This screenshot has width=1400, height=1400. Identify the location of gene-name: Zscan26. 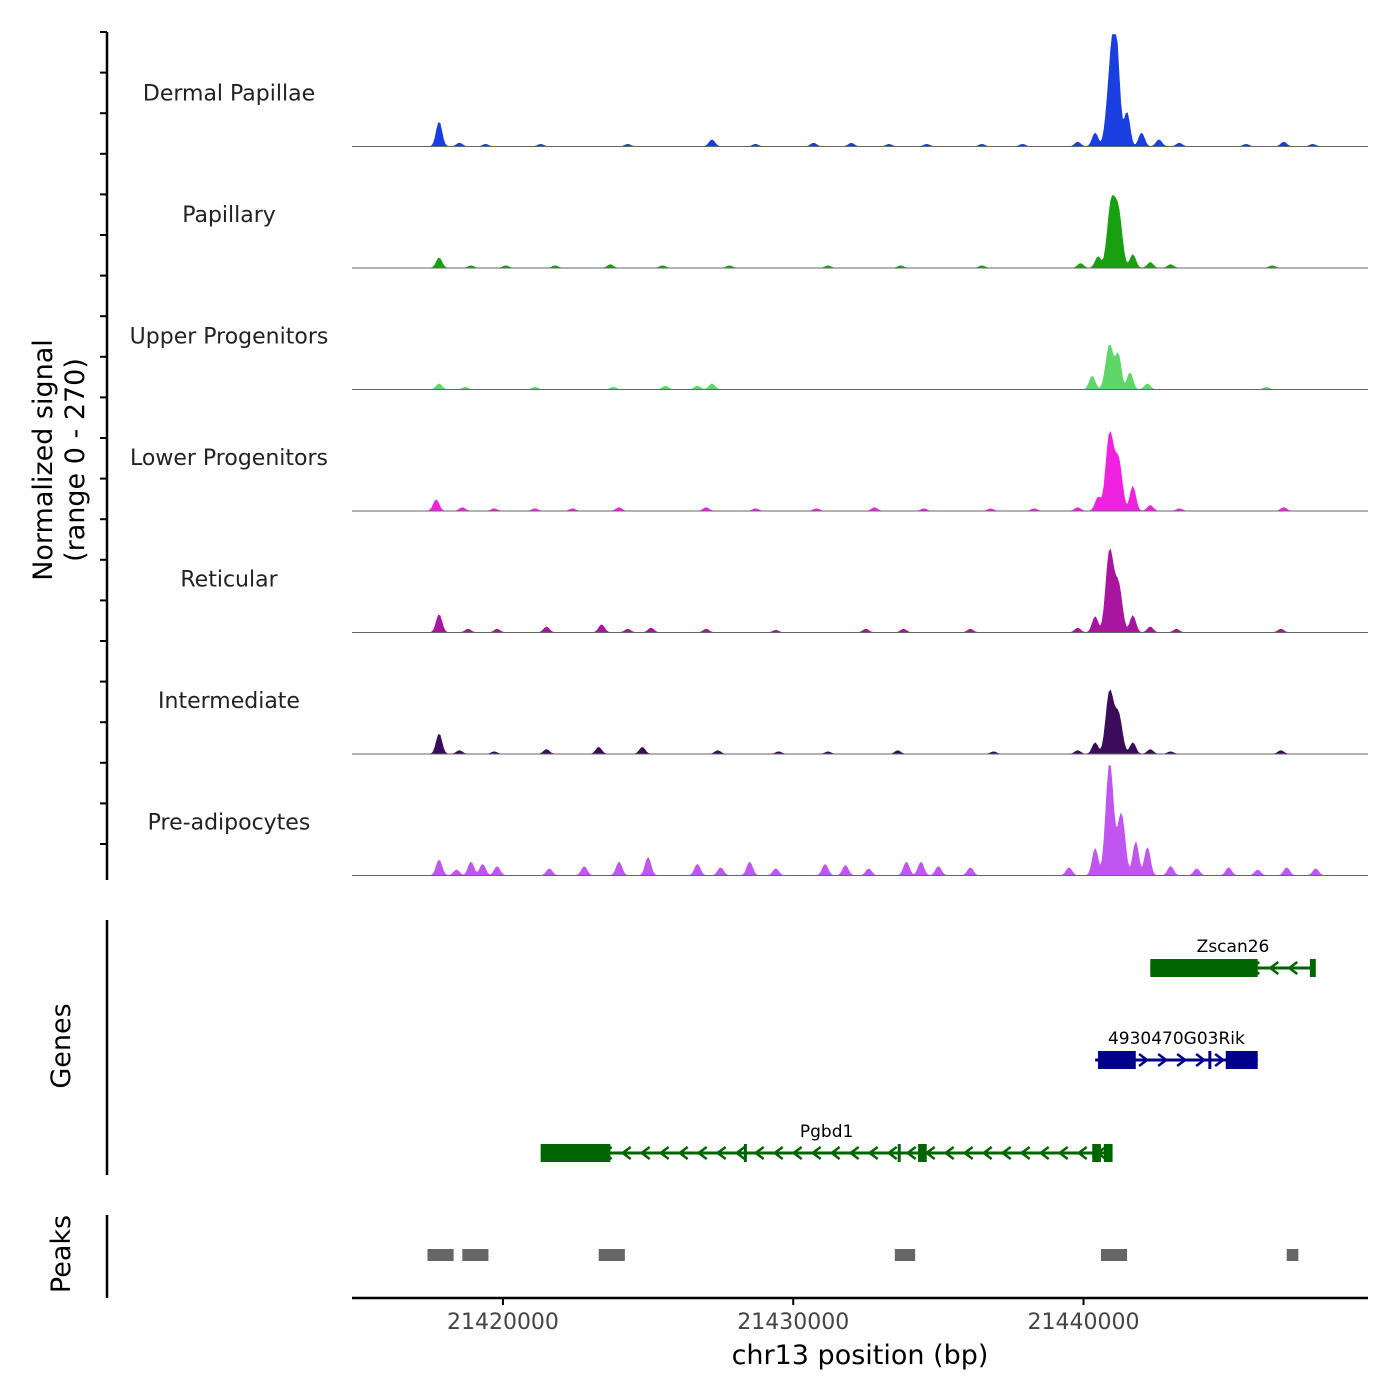
(1233, 947).